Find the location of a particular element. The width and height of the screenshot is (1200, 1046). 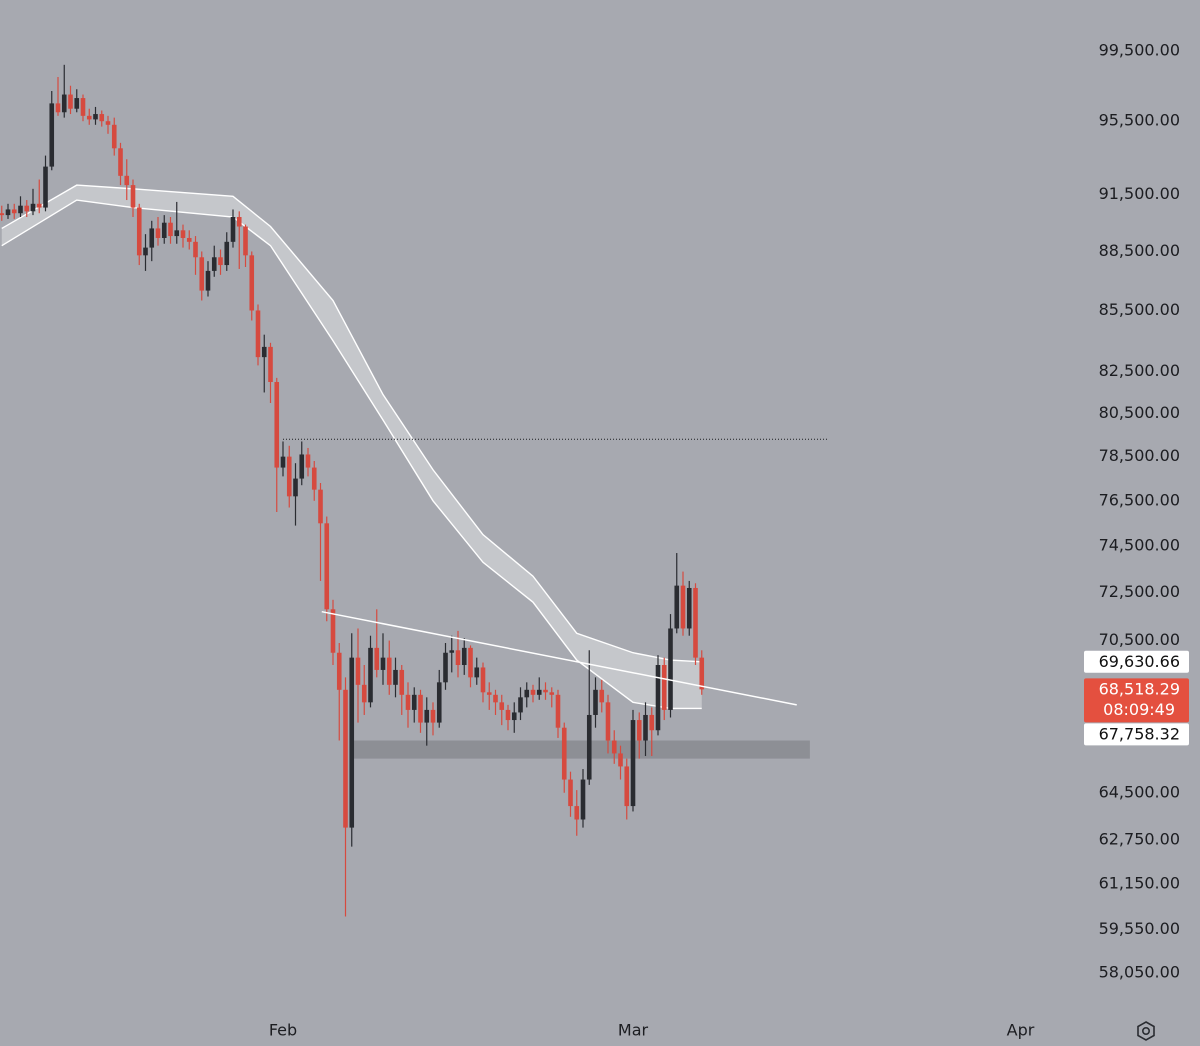

settings-hex is located at coordinates (1146, 1031).